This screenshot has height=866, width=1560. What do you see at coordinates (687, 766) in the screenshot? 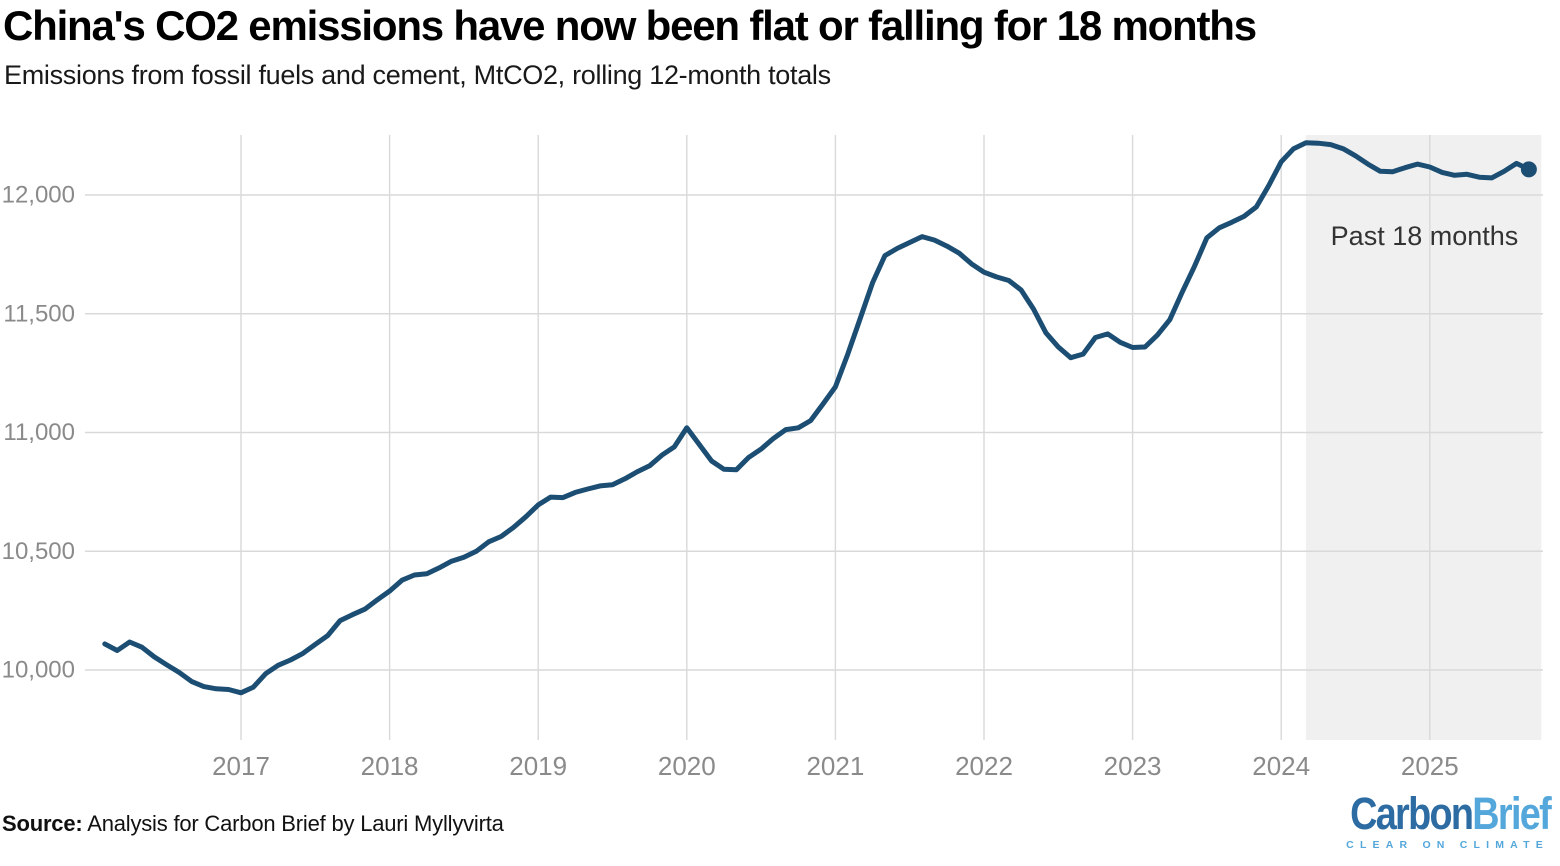
I see `x-tick-label-2020: 2020` at bounding box center [687, 766].